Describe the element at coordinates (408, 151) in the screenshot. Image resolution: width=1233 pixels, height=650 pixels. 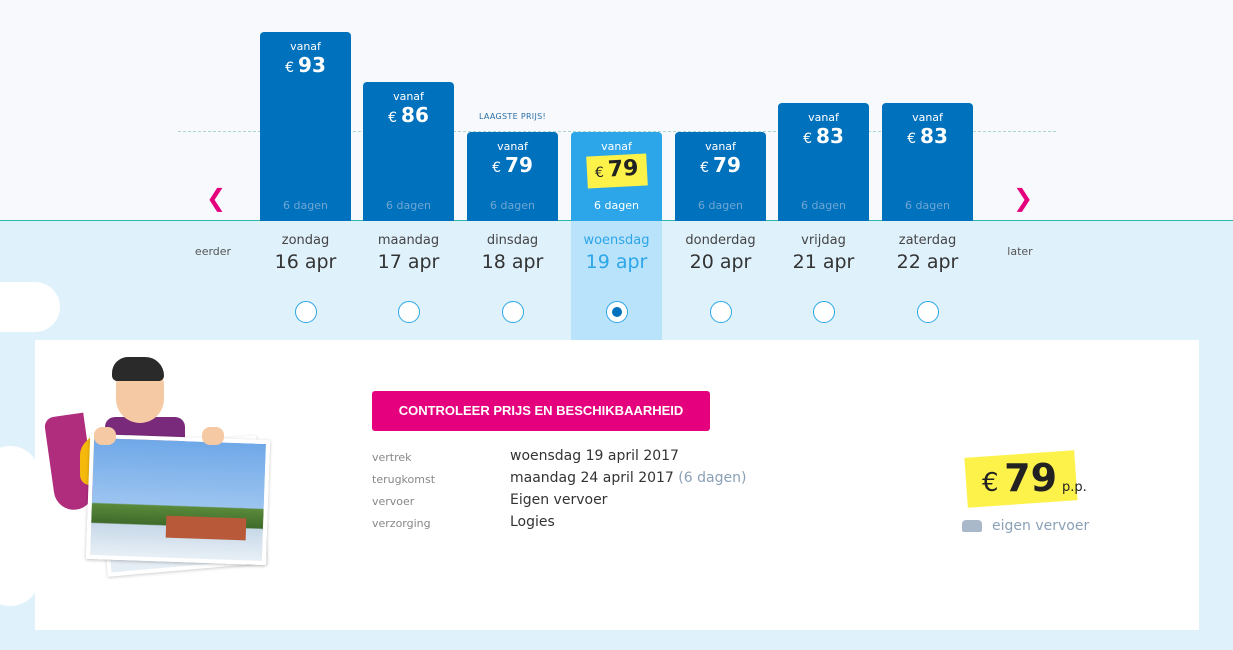
I see `price-bar: vanaf €86 6 dagen` at that location.